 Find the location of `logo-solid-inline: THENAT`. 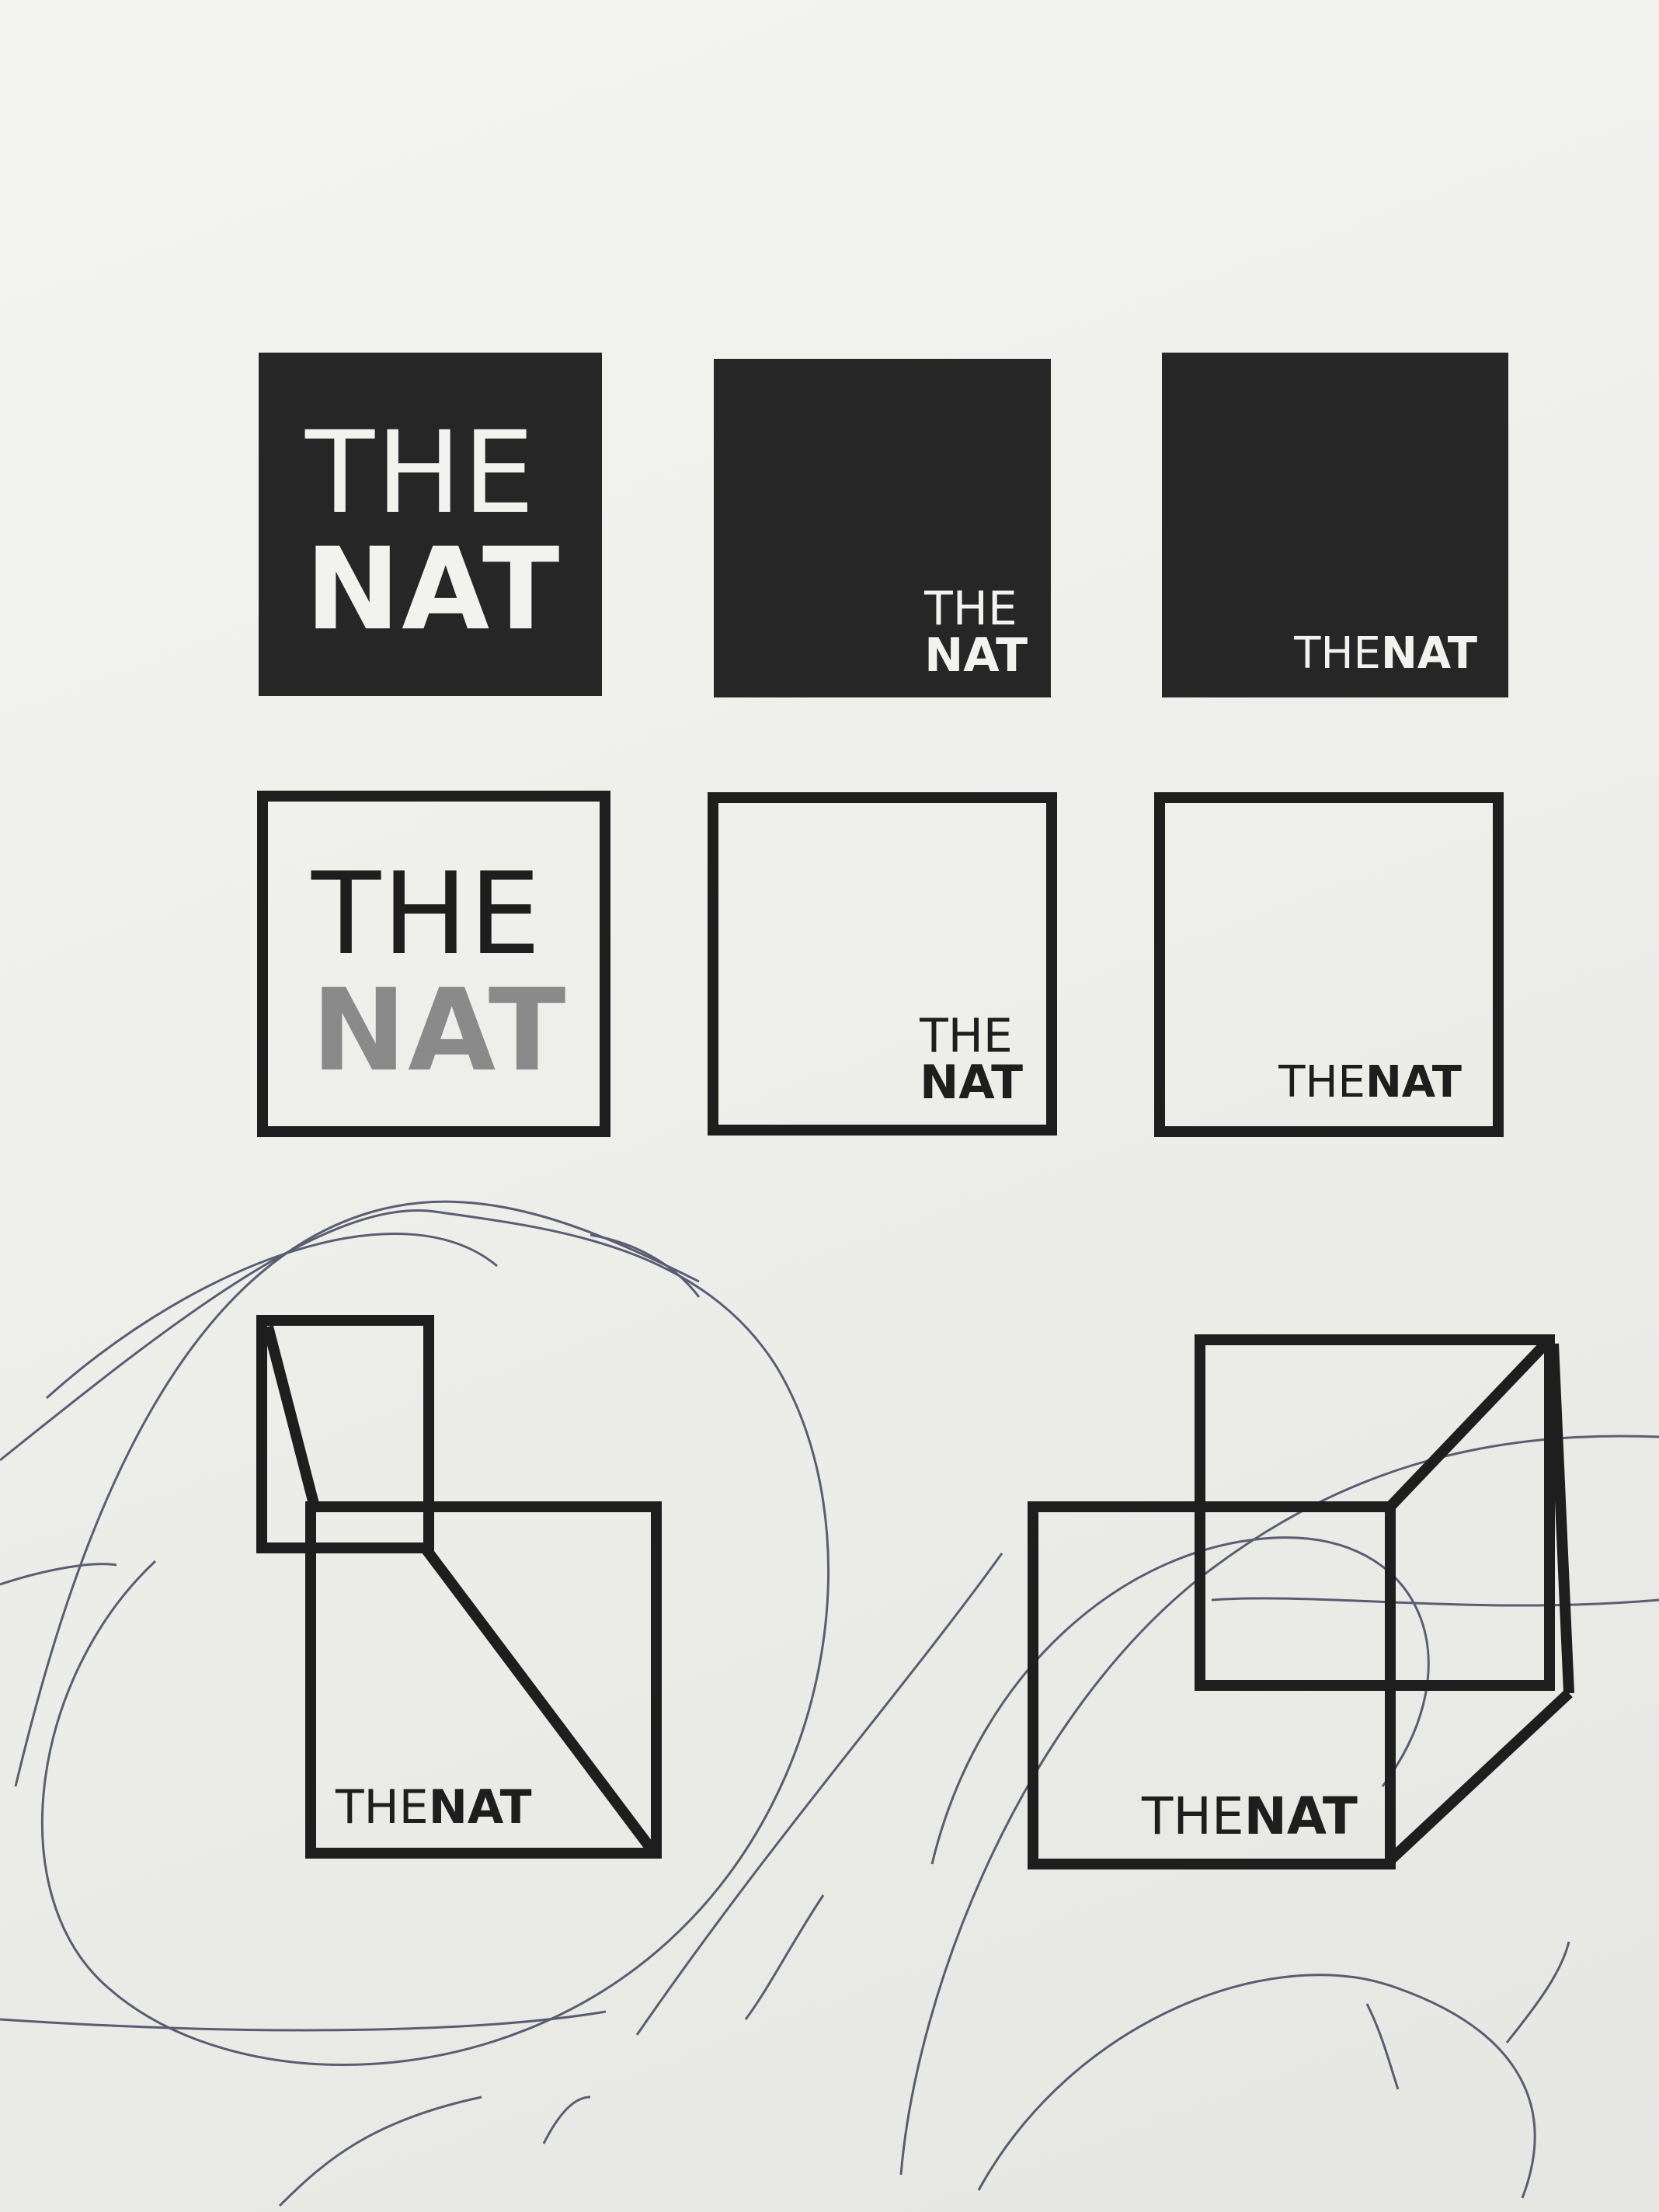

logo-solid-inline: THENAT is located at coordinates (1335, 525).